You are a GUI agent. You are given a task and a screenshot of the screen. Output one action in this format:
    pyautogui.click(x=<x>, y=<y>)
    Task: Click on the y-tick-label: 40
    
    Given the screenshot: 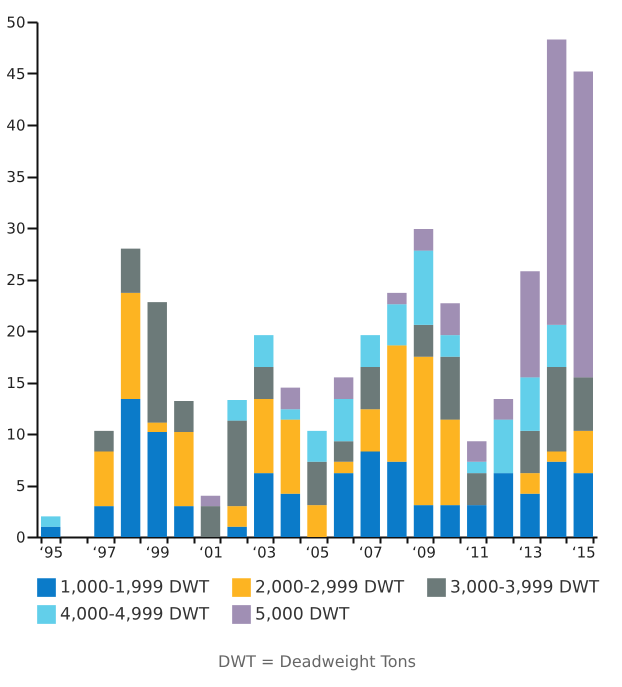 What is the action you would take?
    pyautogui.click(x=16, y=125)
    